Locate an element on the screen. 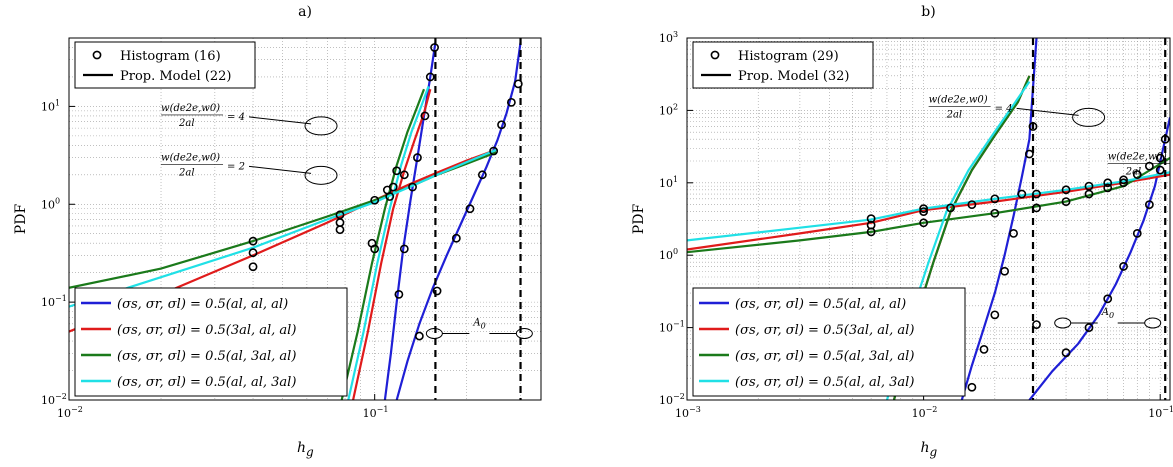  legend-top-entry-2: Prop. Model (32) is located at coordinates (794, 76).